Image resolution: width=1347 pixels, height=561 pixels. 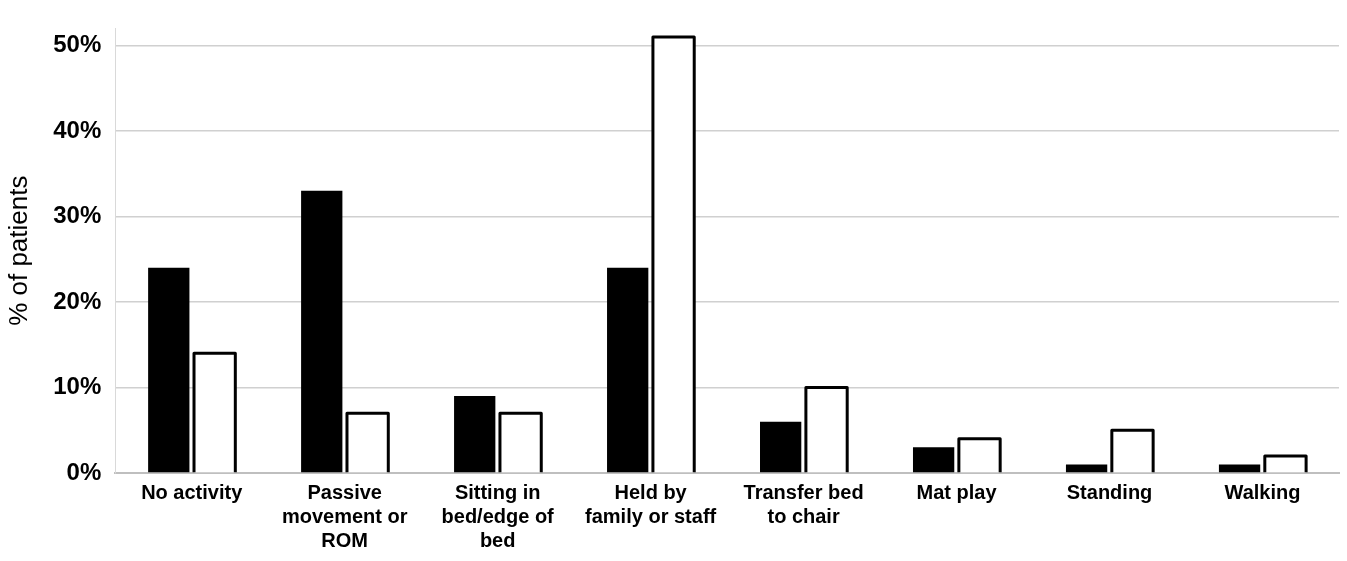 What do you see at coordinates (192, 491) in the screenshot?
I see `x-tick-label: No activity` at bounding box center [192, 491].